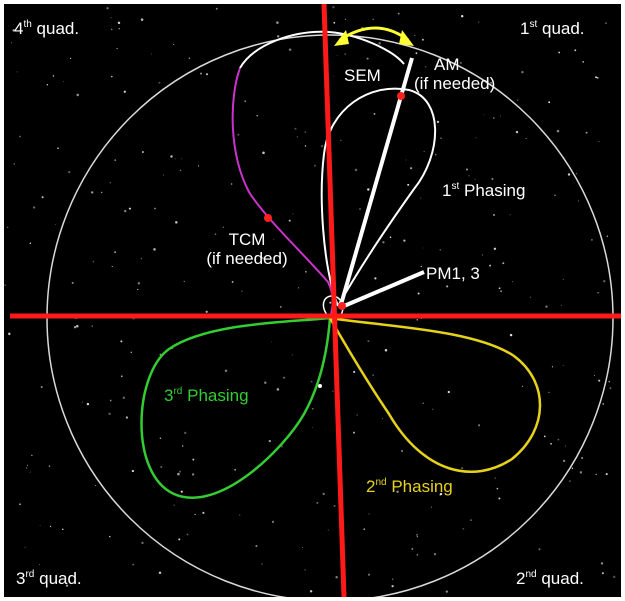 This screenshot has height=601, width=625. Describe the element at coordinates (378, 197) in the screenshot. I see `first-phasing-loop` at that location.